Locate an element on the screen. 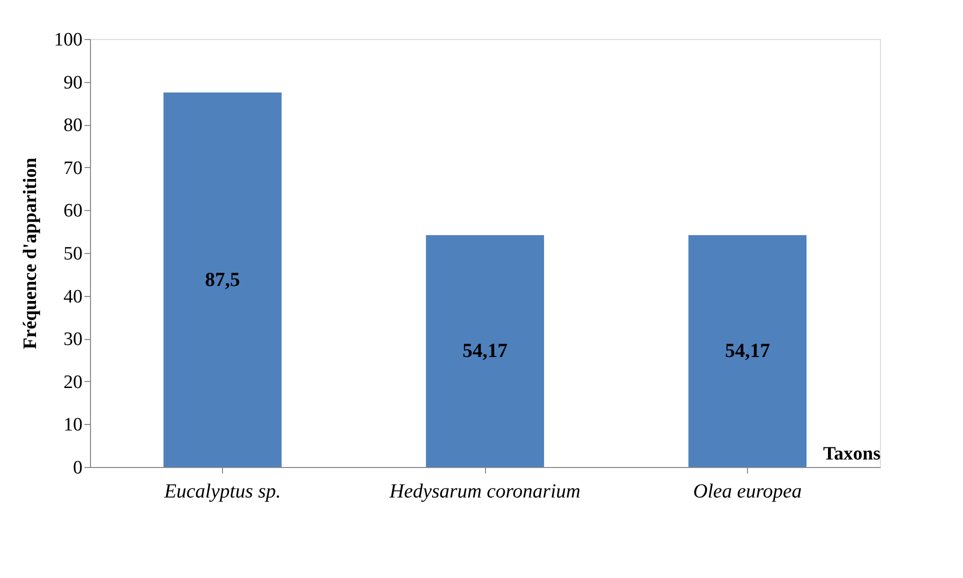  y-tick-label: 30 is located at coordinates (73, 339).